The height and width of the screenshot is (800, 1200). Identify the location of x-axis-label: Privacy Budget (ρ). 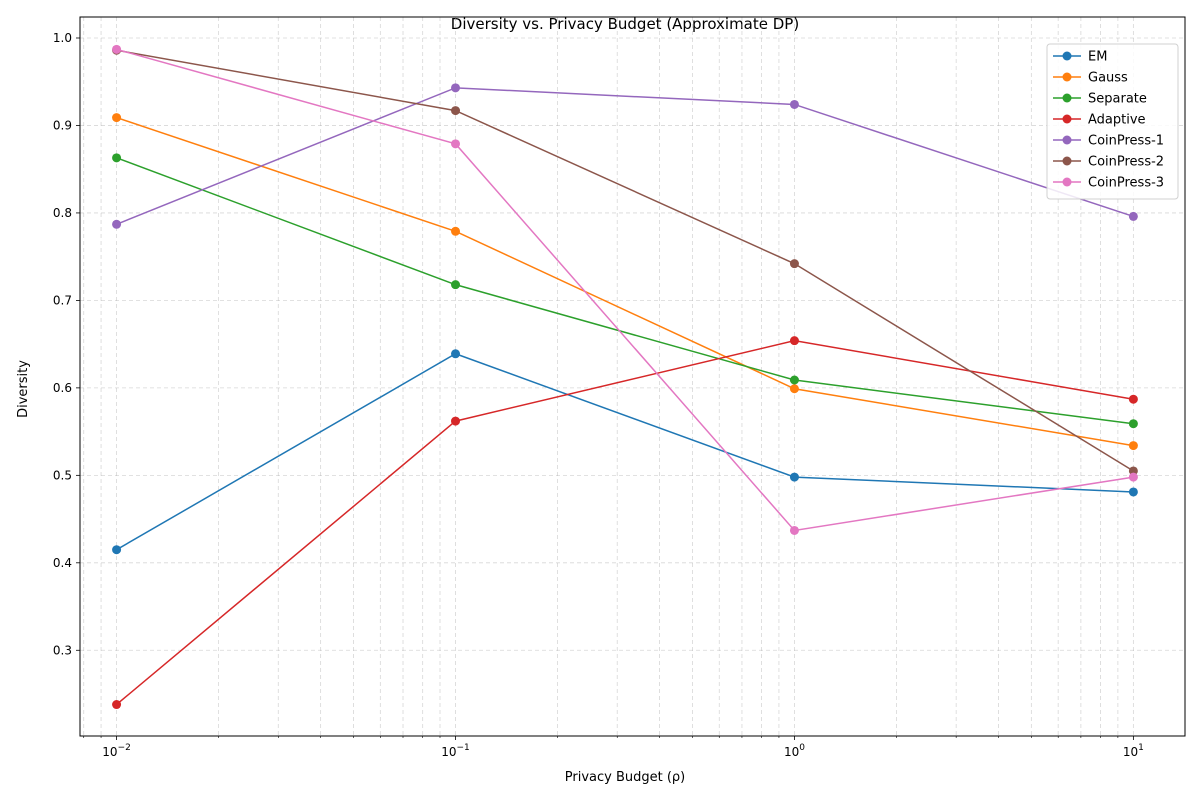
(625, 777).